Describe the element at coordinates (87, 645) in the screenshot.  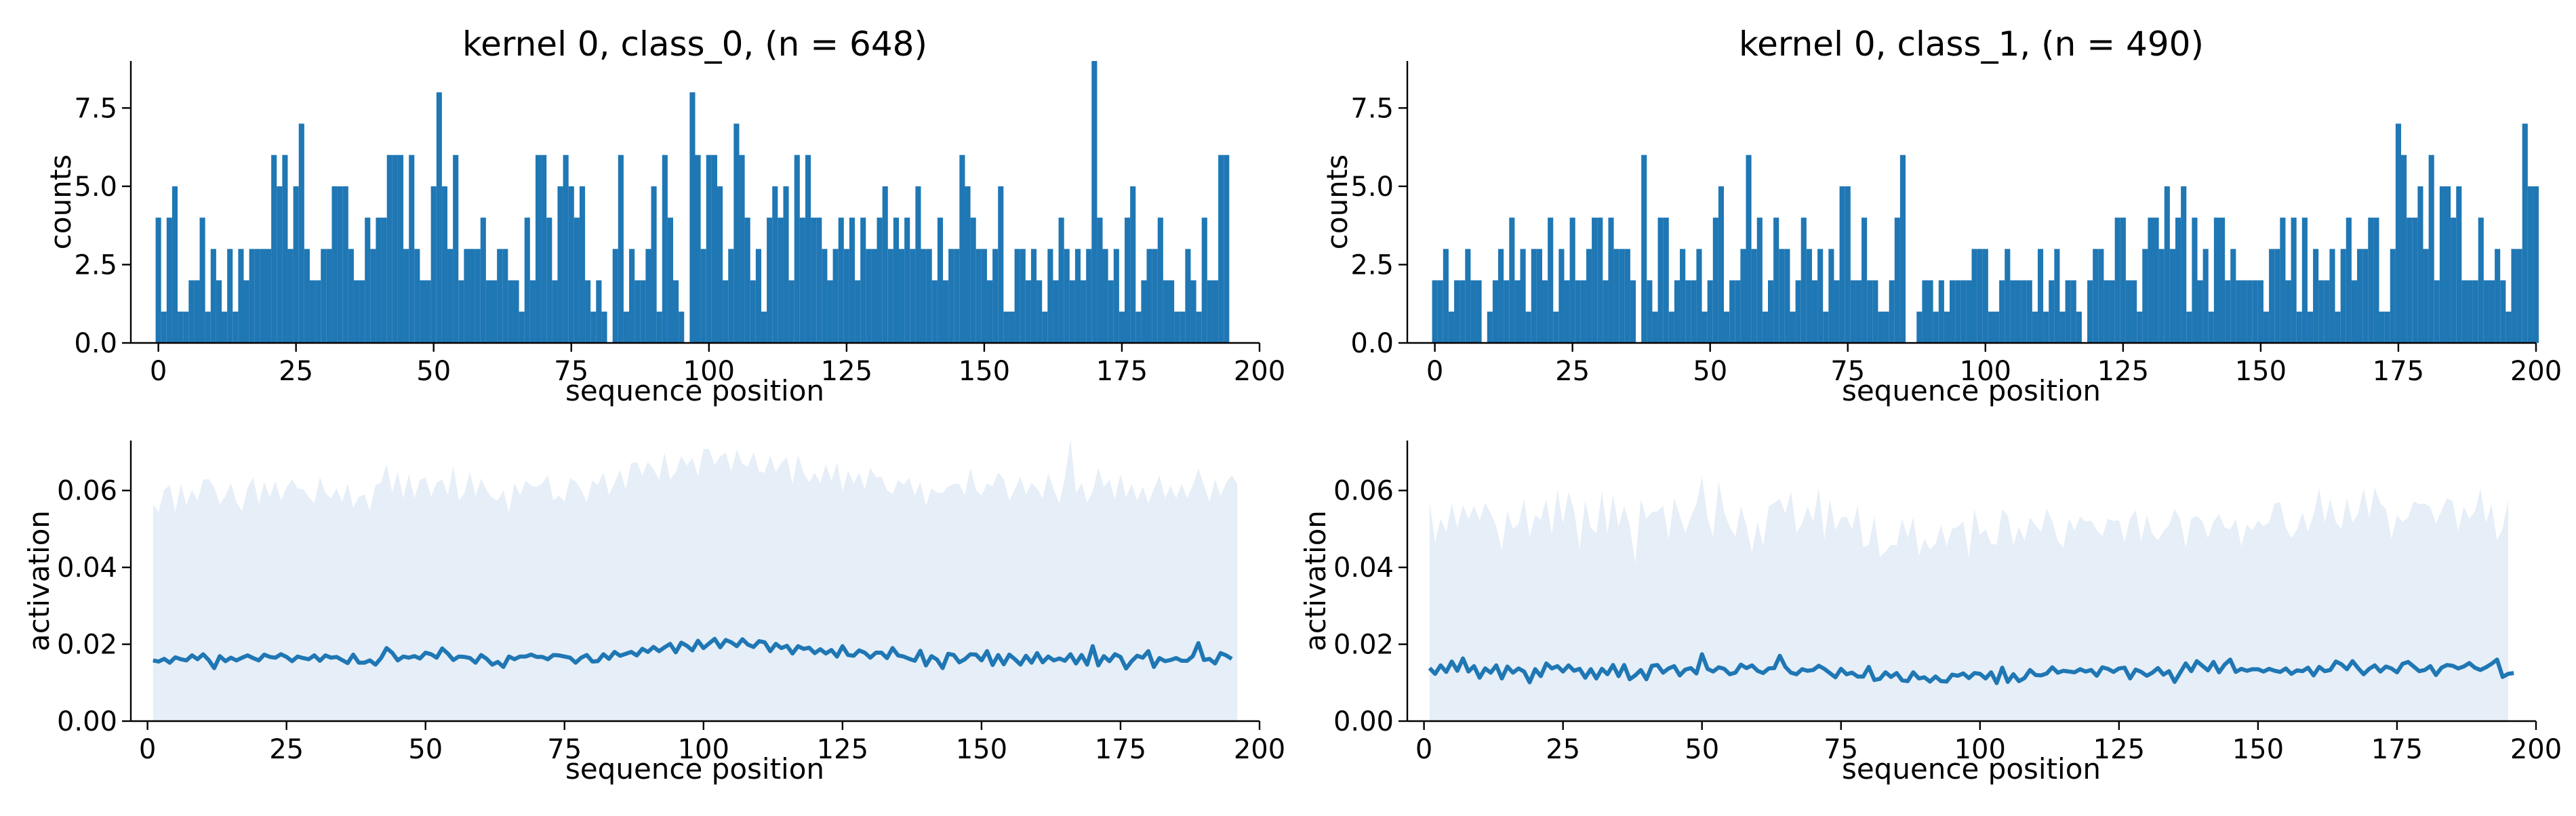
I see `activation-class0-y-tick-label: 0.02` at that location.